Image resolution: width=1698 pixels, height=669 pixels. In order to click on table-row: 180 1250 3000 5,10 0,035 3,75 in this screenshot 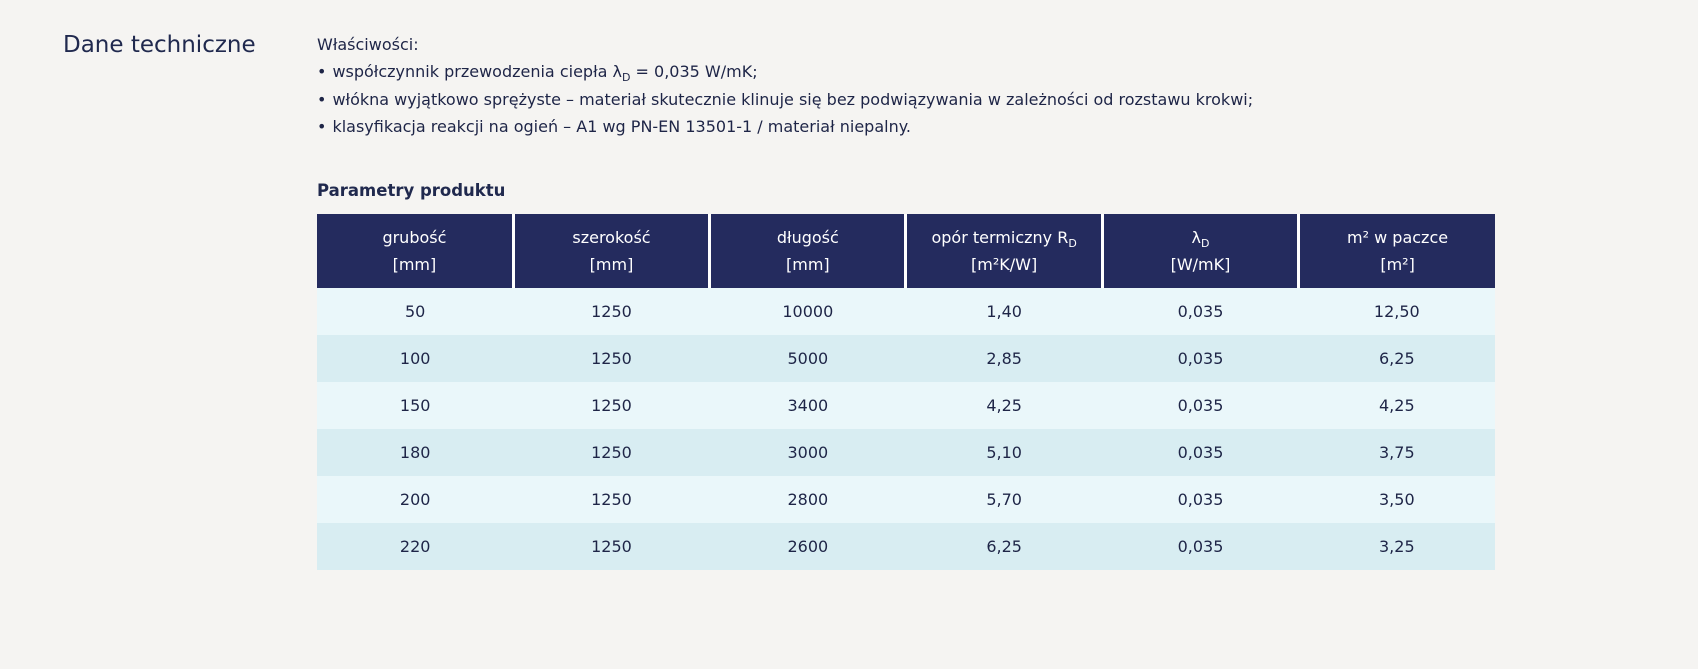, I will do `click(906, 452)`.